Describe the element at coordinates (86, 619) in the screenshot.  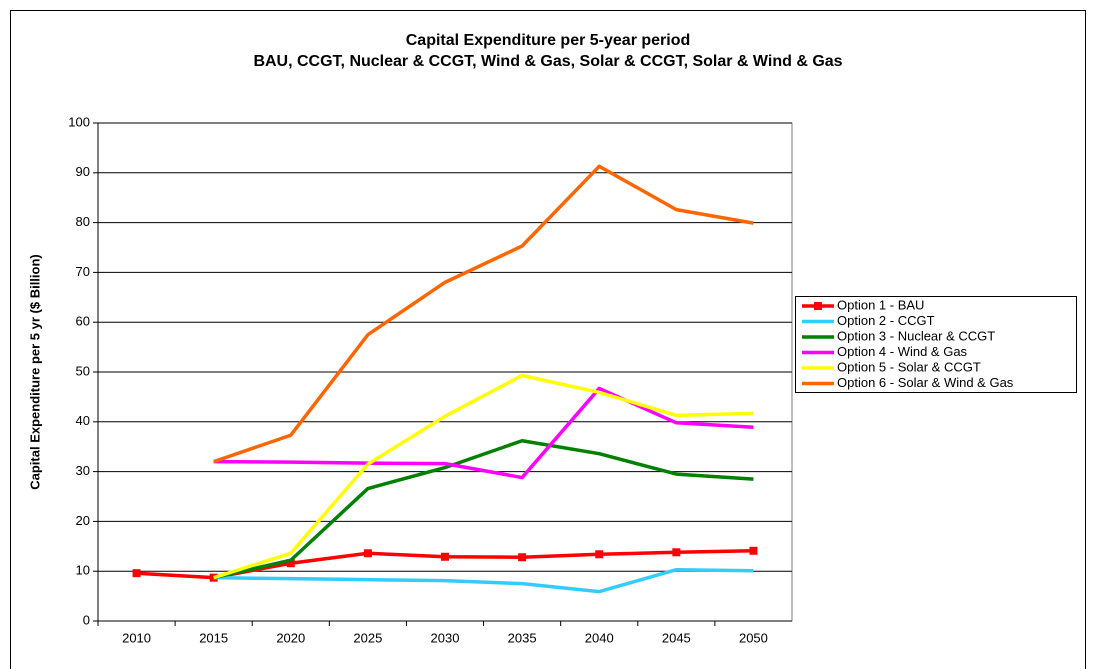
I see `y-tick-label: 0` at that location.